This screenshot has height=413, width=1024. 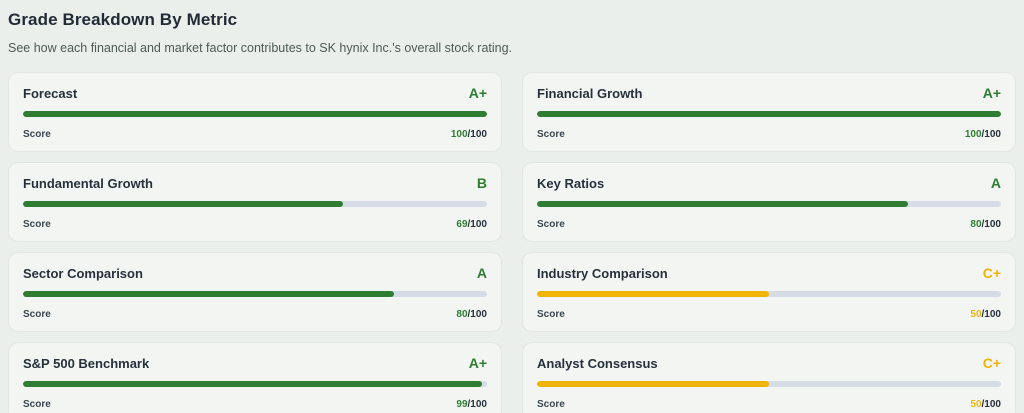 I want to click on metric-card: Key Ratios A Score 80/100, so click(x=769, y=202).